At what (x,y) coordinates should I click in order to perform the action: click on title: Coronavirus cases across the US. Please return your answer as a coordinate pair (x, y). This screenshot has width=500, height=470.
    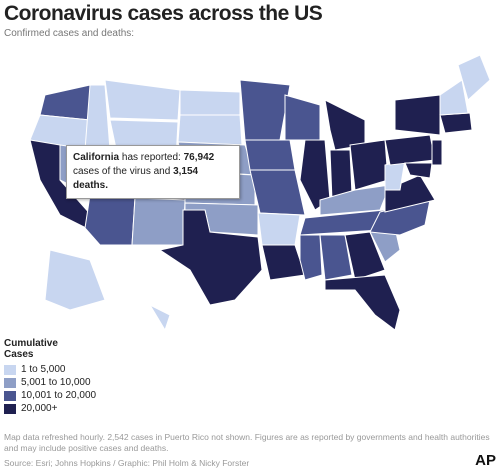
    Looking at the image, I should click on (163, 13).